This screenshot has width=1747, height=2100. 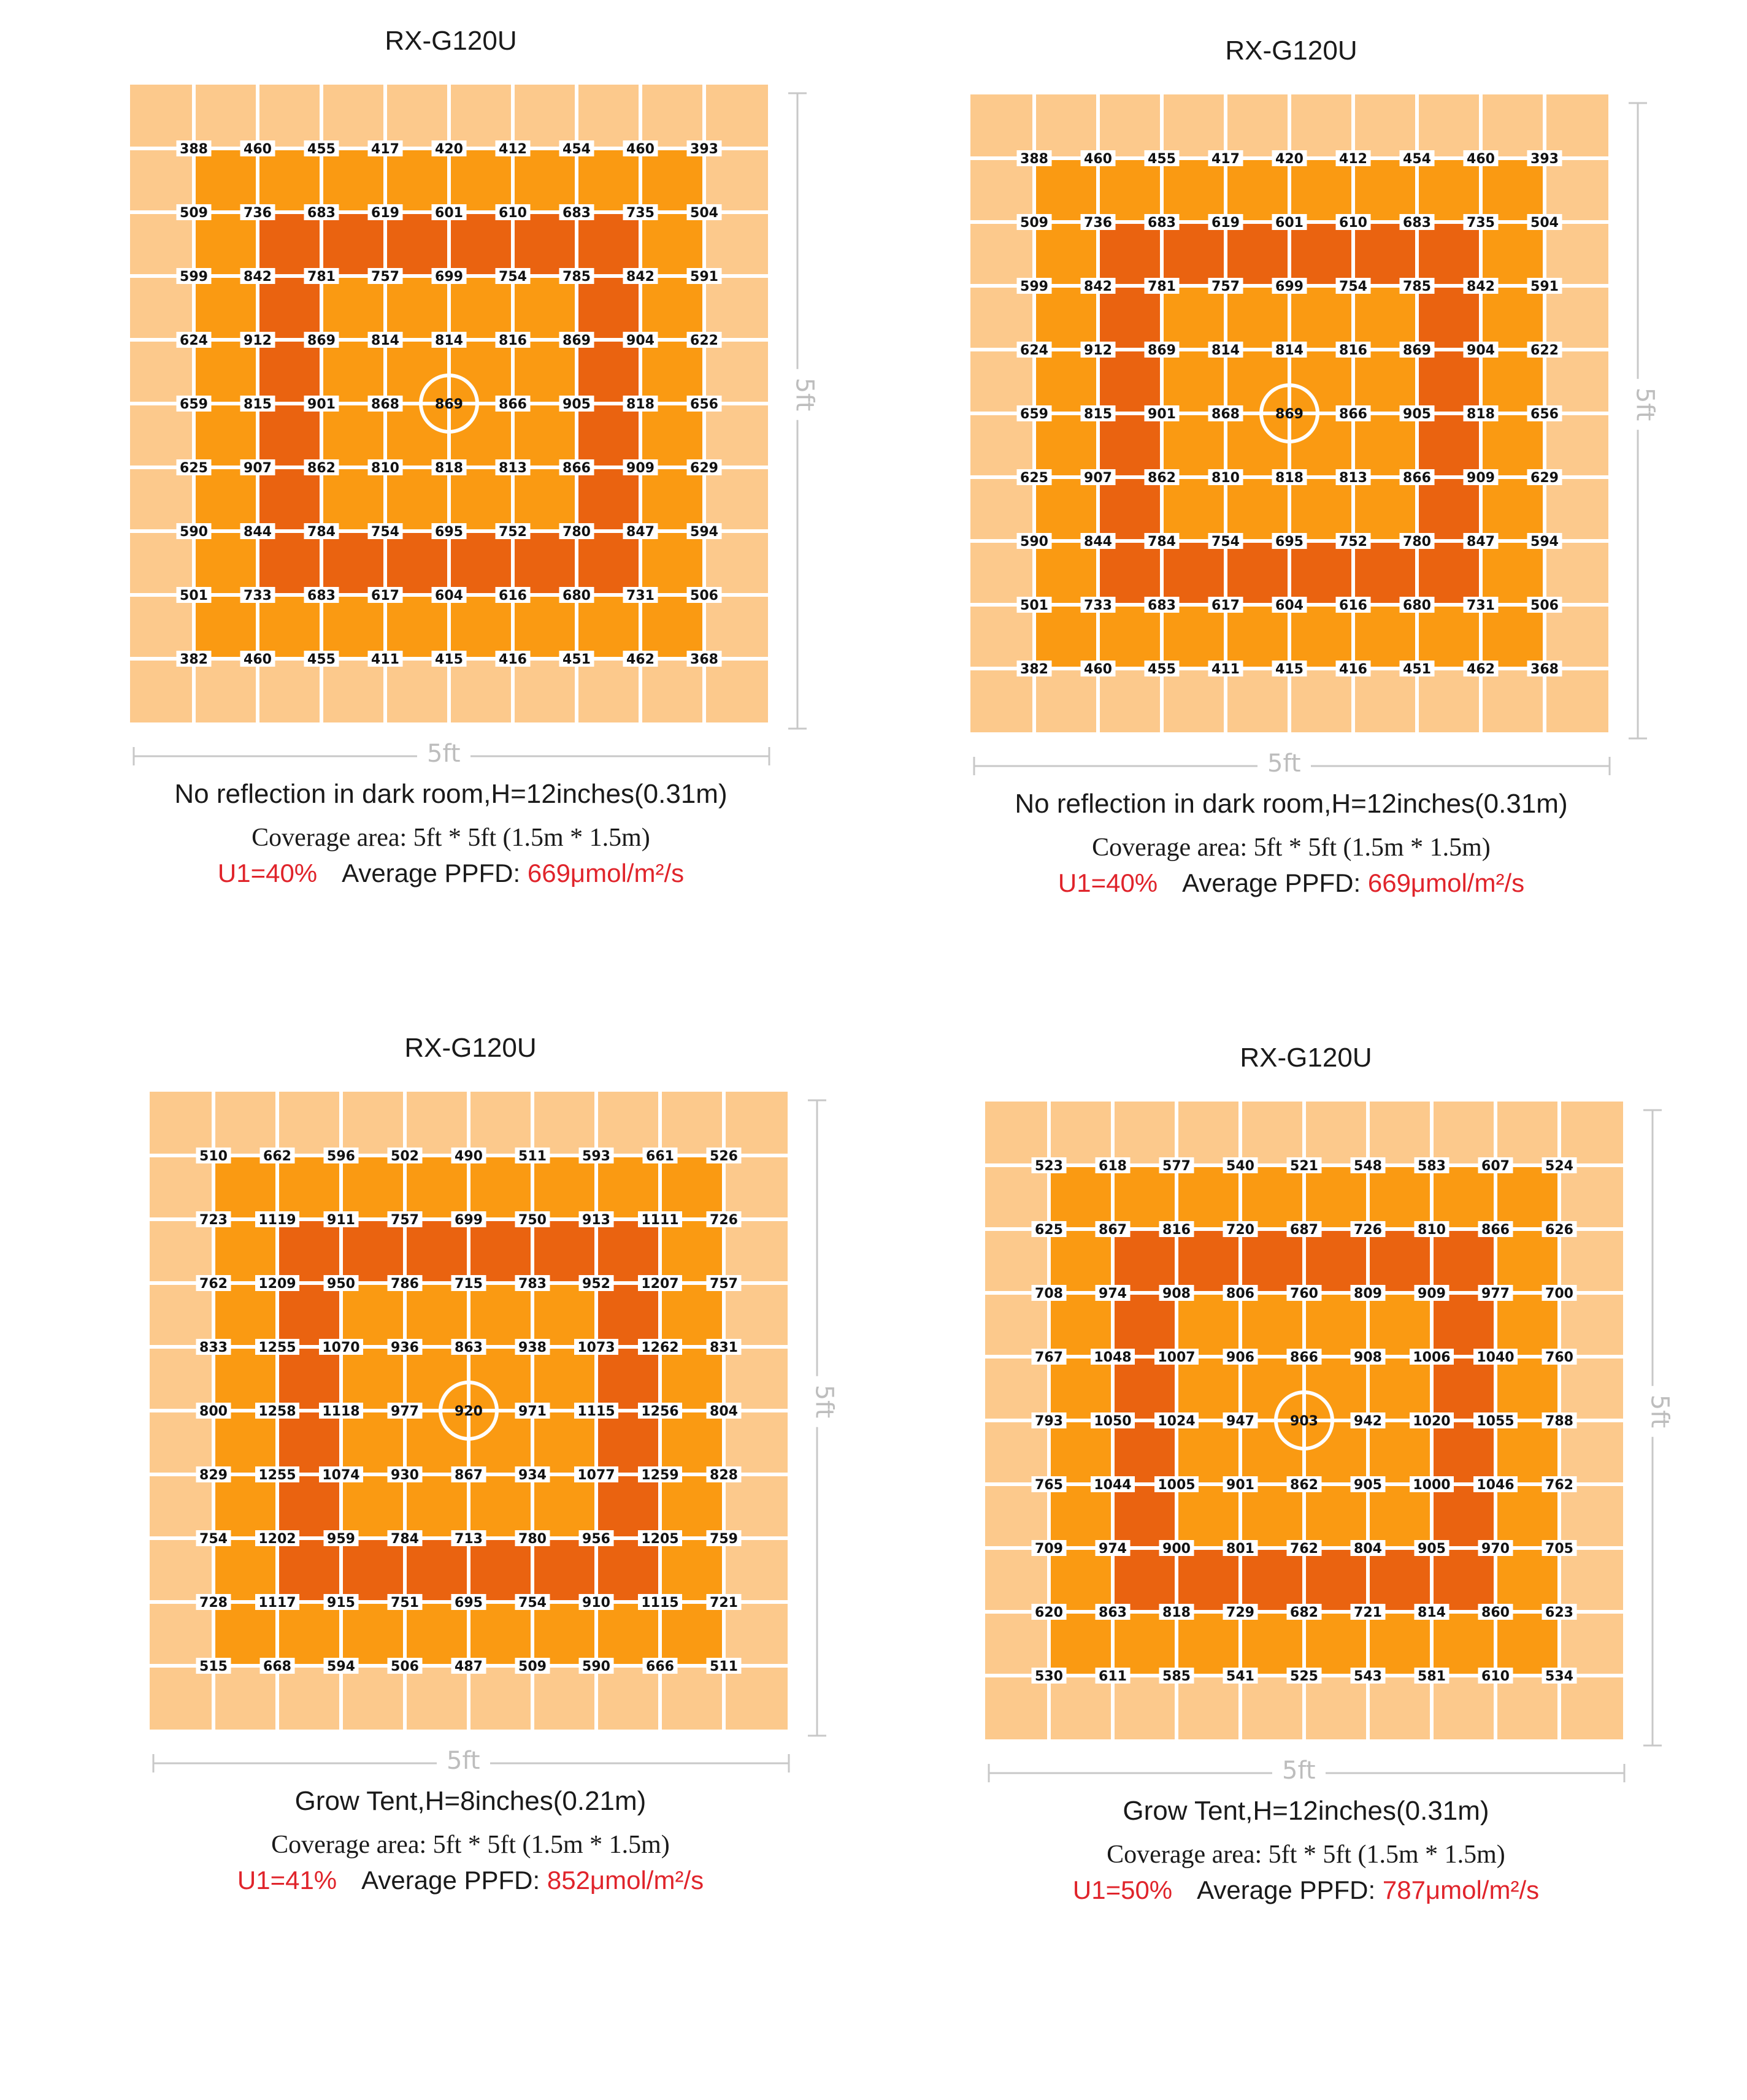 What do you see at coordinates (724, 1475) in the screenshot?
I see `ppfd-value-label: 828` at bounding box center [724, 1475].